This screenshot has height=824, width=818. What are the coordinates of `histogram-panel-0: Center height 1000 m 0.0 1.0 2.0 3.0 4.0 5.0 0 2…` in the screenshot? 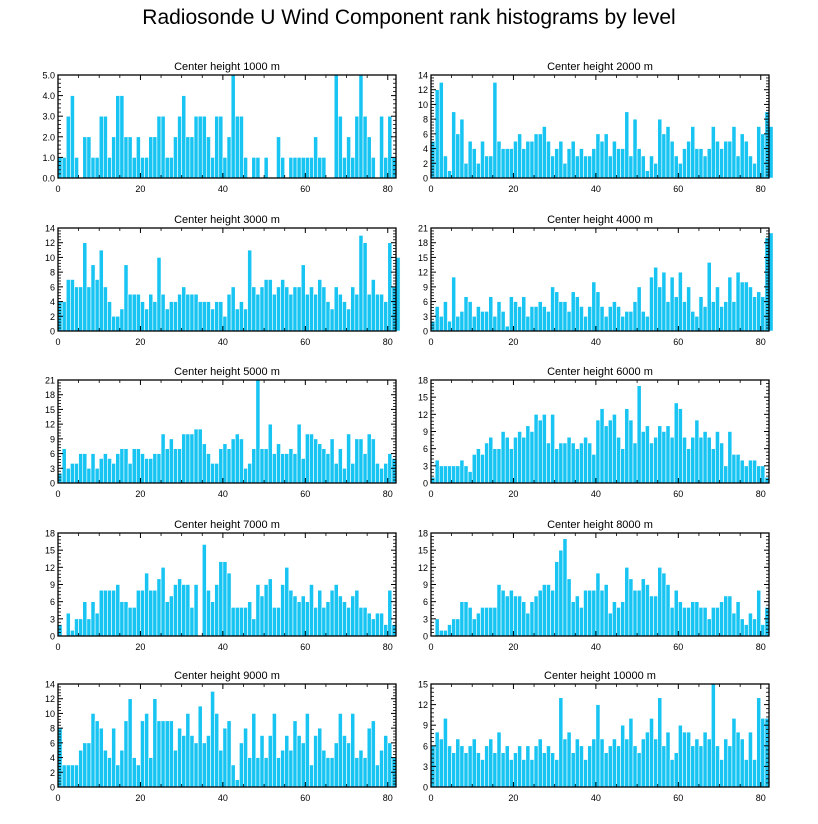 It's located at (219, 127).